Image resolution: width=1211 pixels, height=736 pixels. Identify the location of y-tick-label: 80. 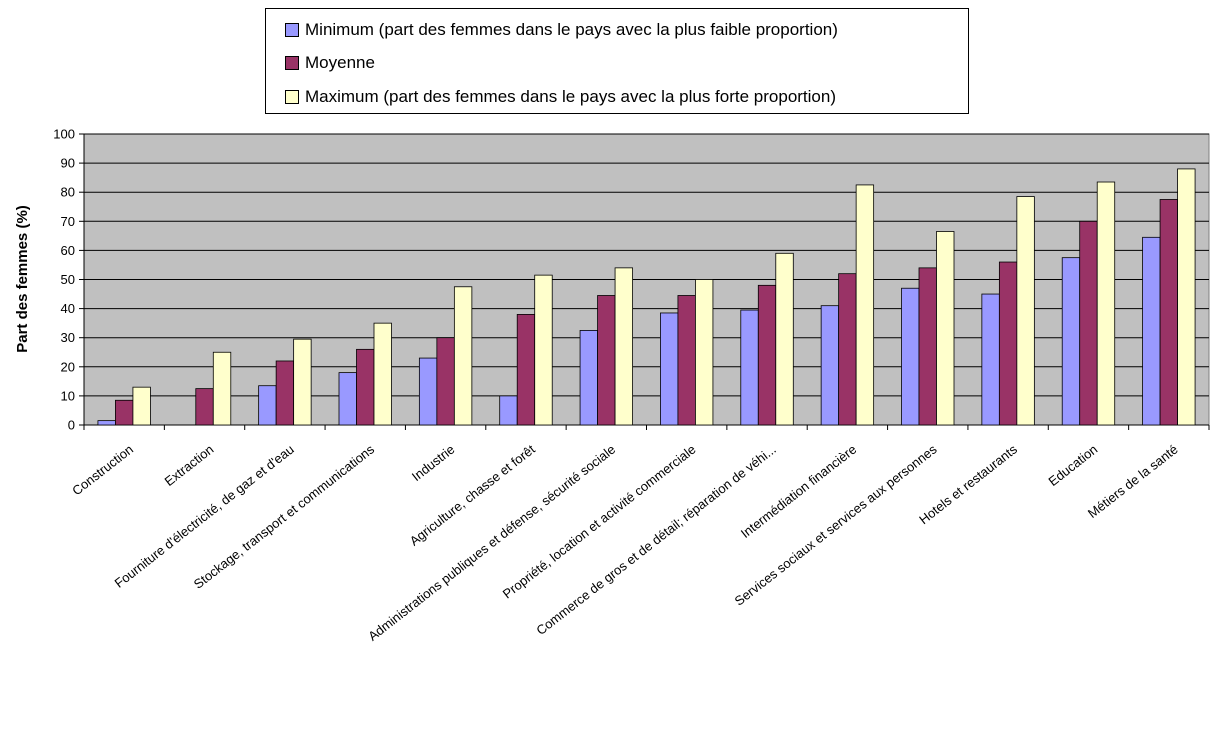
(68, 192).